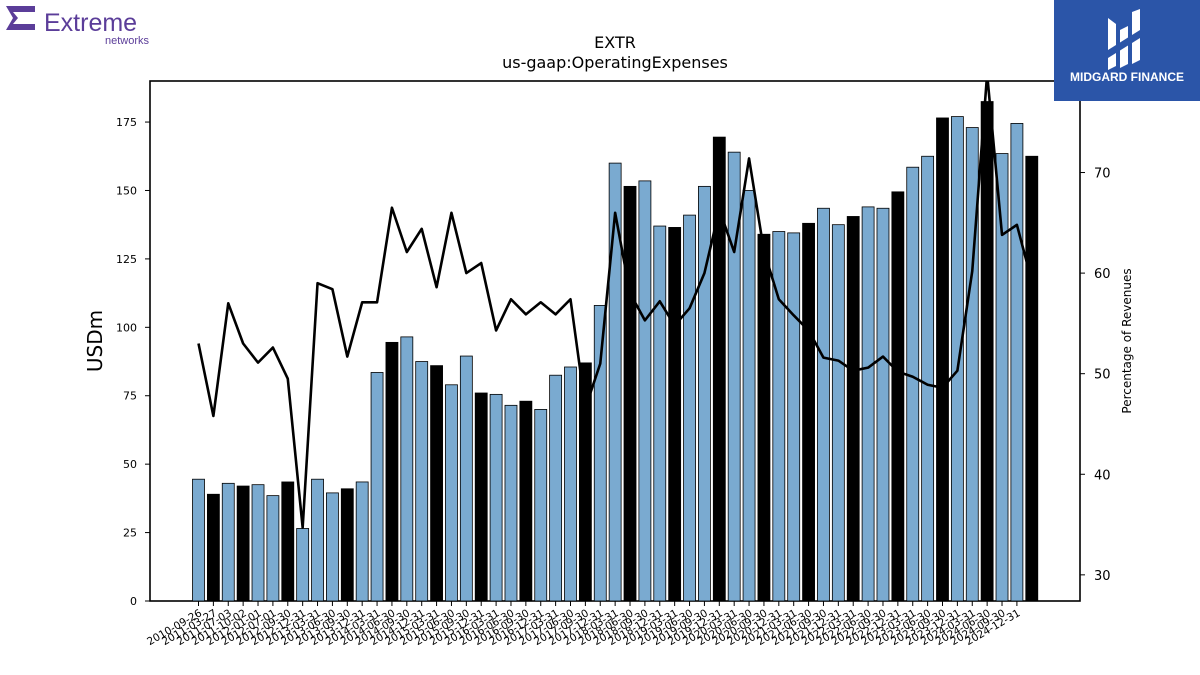 The width and height of the screenshot is (1200, 675). I want to click on y2-tick-label: 40, so click(1102, 475).